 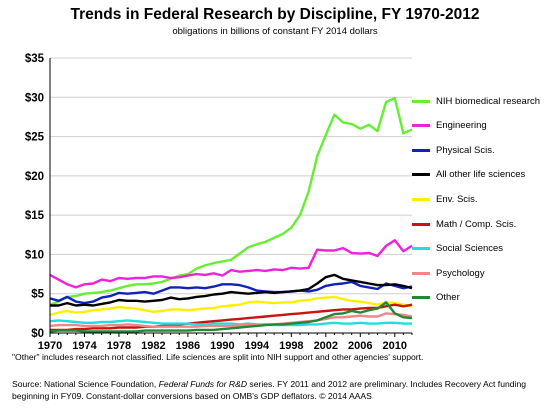 What do you see at coordinates (257, 346) in the screenshot?
I see `x-tick-label: 1994` at bounding box center [257, 346].